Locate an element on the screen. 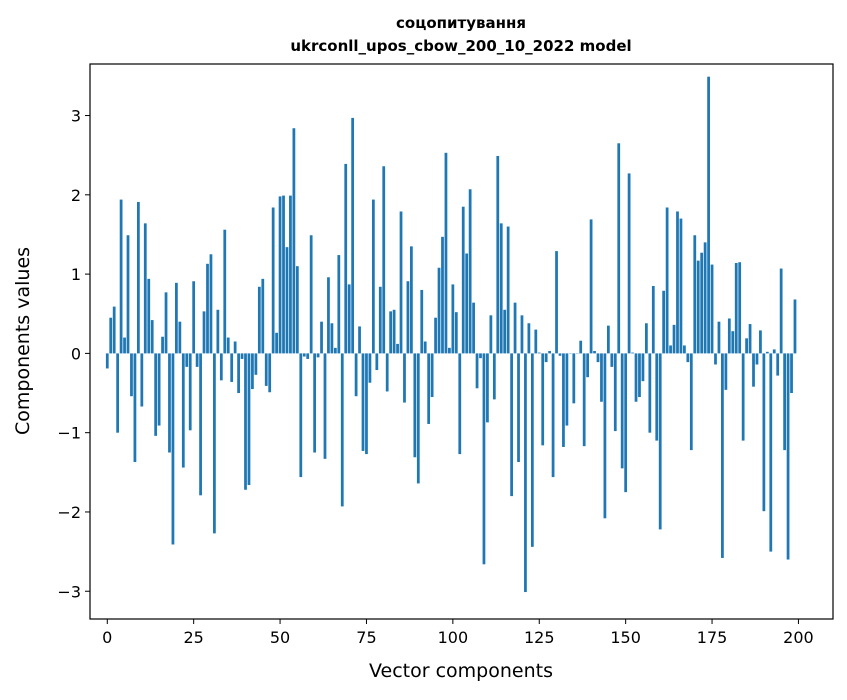 Image resolution: width=847 pixels, height=700 pixels. chart-subtitle: ukrconll_upos_cbow_200_10_2022 model is located at coordinates (460, 46).